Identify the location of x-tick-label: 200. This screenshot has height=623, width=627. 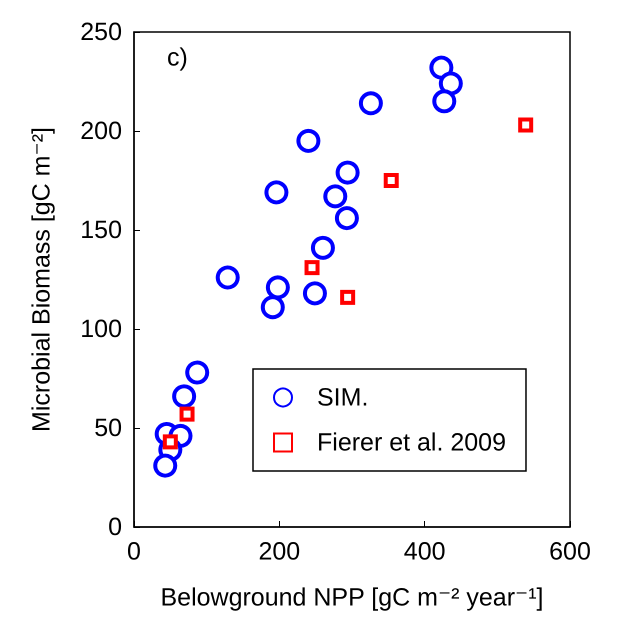
(279, 552).